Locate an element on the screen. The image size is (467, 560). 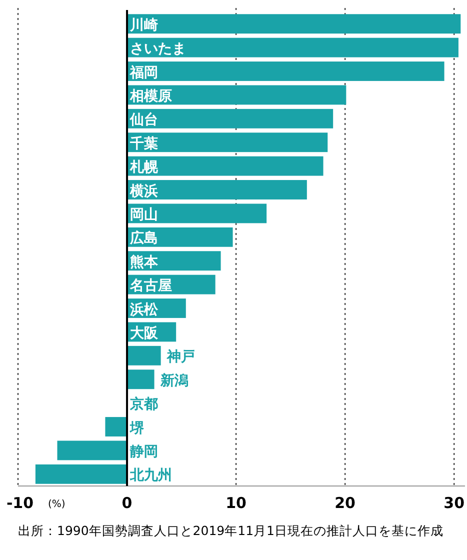
x-axis-title: (%) is located at coordinates (57, 504).